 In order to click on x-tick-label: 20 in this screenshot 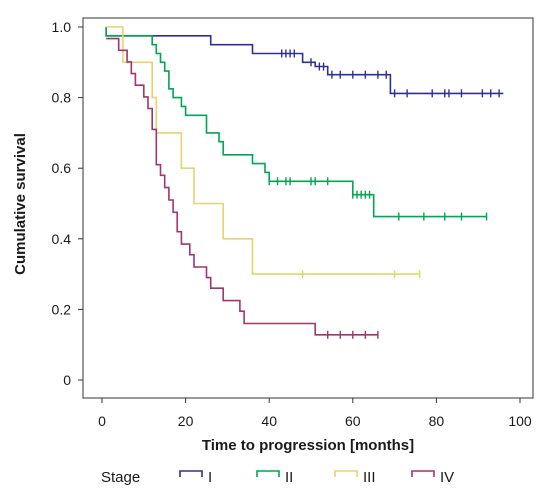, I will do `click(186, 421)`.